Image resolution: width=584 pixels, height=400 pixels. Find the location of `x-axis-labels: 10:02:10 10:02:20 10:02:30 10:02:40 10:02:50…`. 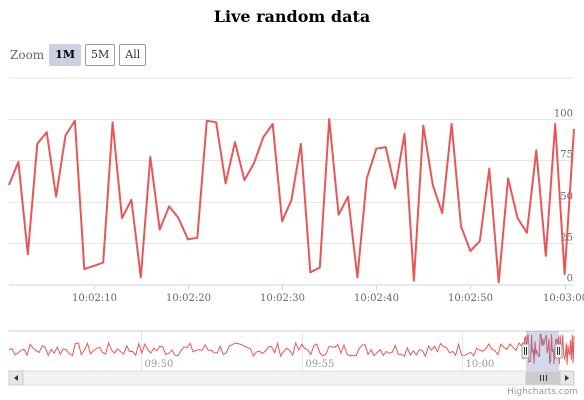

x-axis-labels: 10:02:10 10:02:20 10:02:30 10:02:40 10:02:50… is located at coordinates (328, 294).